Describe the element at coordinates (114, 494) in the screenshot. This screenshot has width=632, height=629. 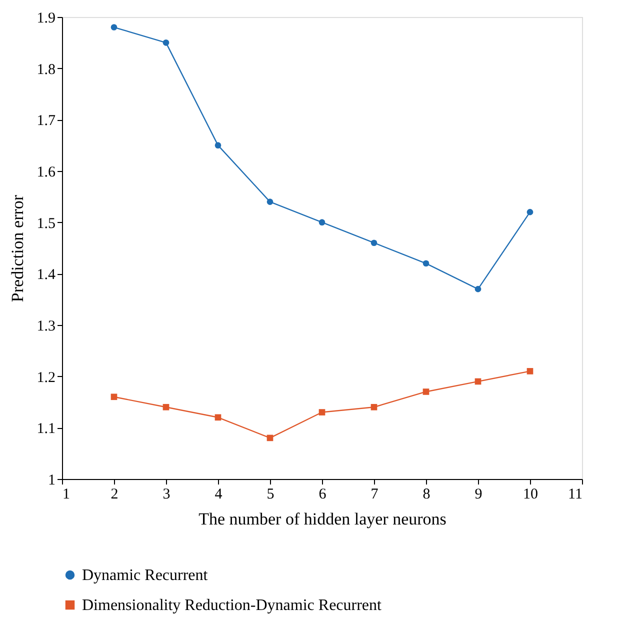
I see `x-tick-label: 2` at that location.